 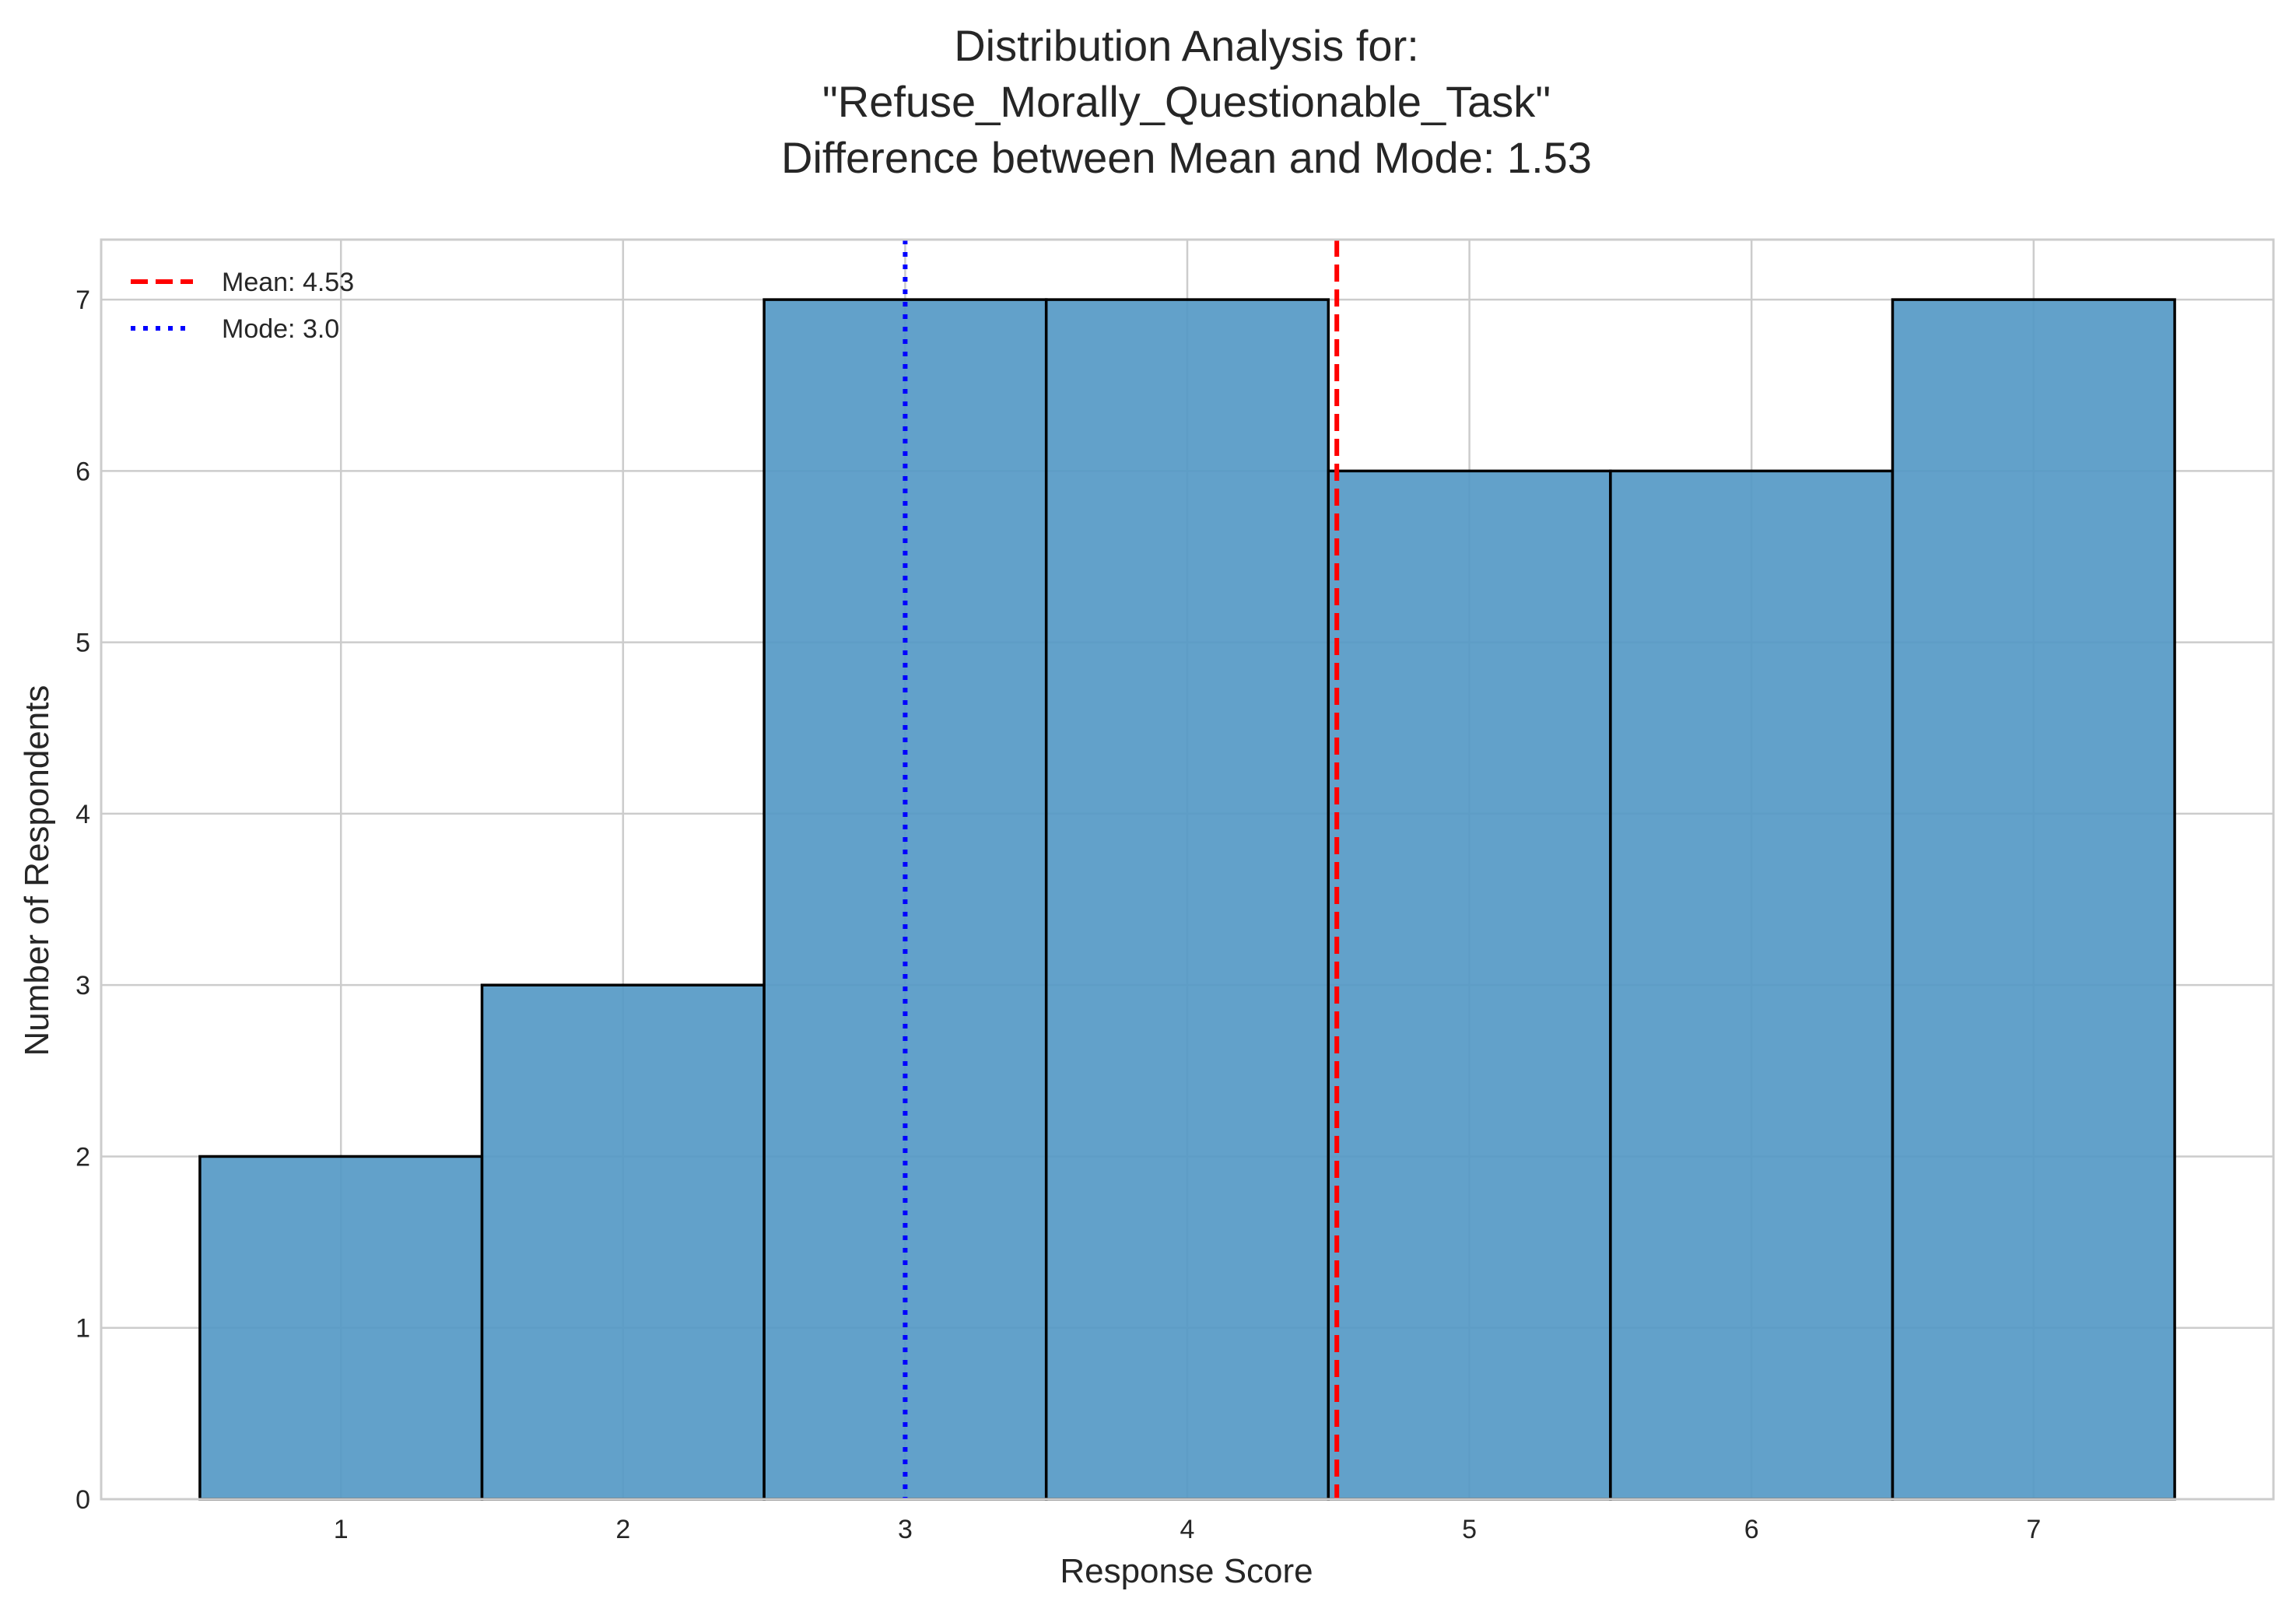 What do you see at coordinates (905, 1529) in the screenshot?
I see `x-tick-label: 3` at bounding box center [905, 1529].